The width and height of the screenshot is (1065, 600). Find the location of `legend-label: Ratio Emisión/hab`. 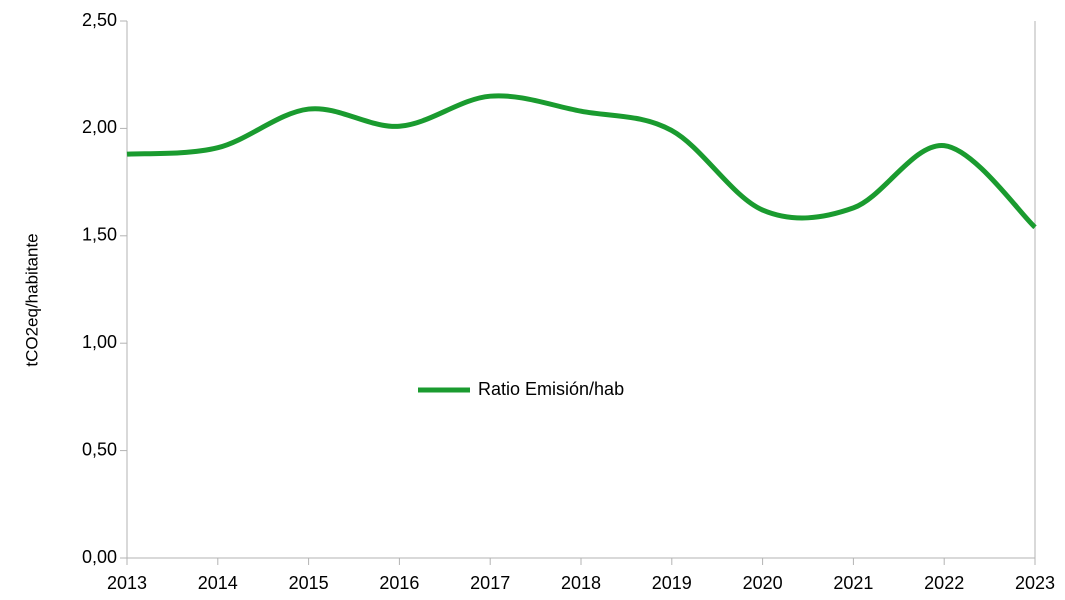

legend-label: Ratio Emisión/hab is located at coordinates (551, 389).